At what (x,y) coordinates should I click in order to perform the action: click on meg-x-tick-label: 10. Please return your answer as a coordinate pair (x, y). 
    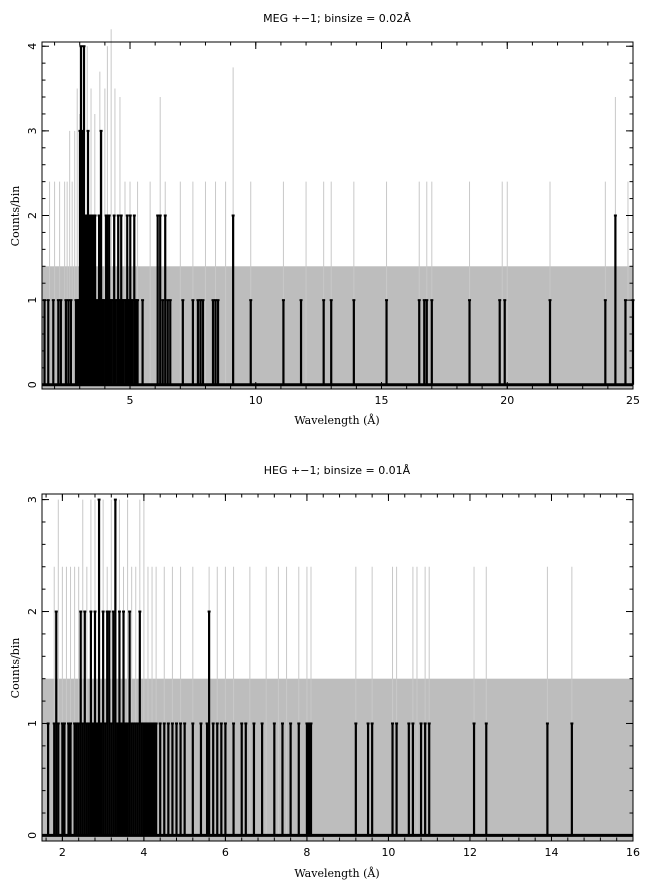
    Looking at the image, I should click on (256, 400).